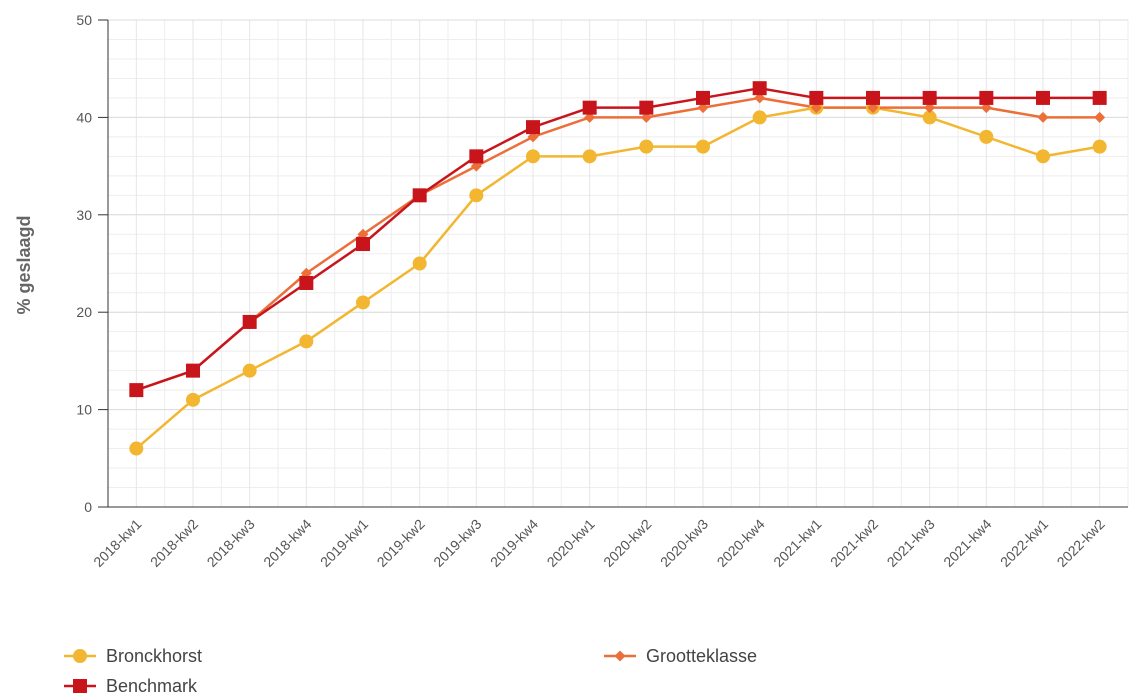 Image resolution: width=1135 pixels, height=697 pixels. Describe the element at coordinates (571, 543) in the screenshot. I see `x-tick-label: 2020-kw1` at that location.